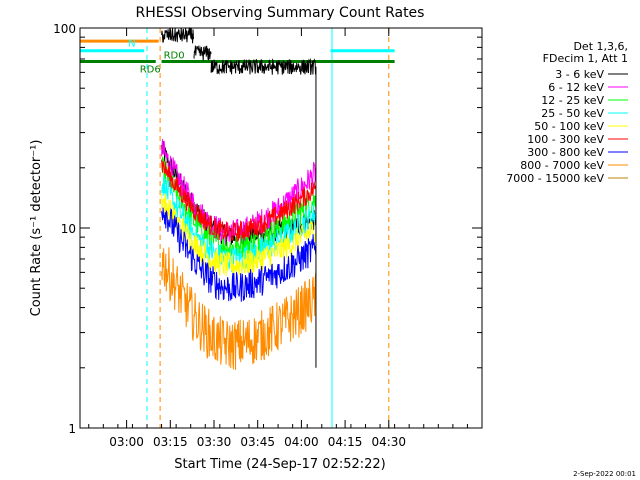  What do you see at coordinates (170, 442) in the screenshot?
I see `x-tick-label-1: 03:15` at bounding box center [170, 442].